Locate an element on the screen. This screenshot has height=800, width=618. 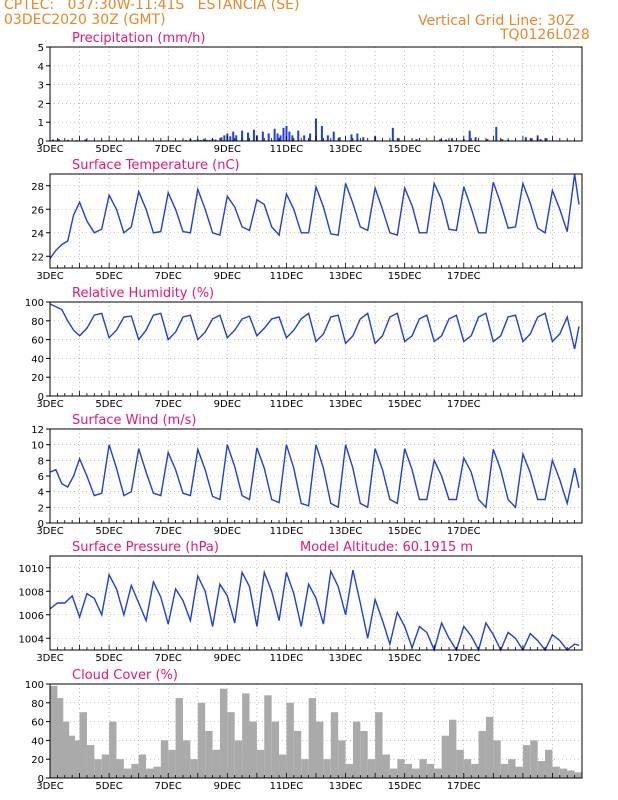
y-tick-label: 1004 is located at coordinates (31, 639).